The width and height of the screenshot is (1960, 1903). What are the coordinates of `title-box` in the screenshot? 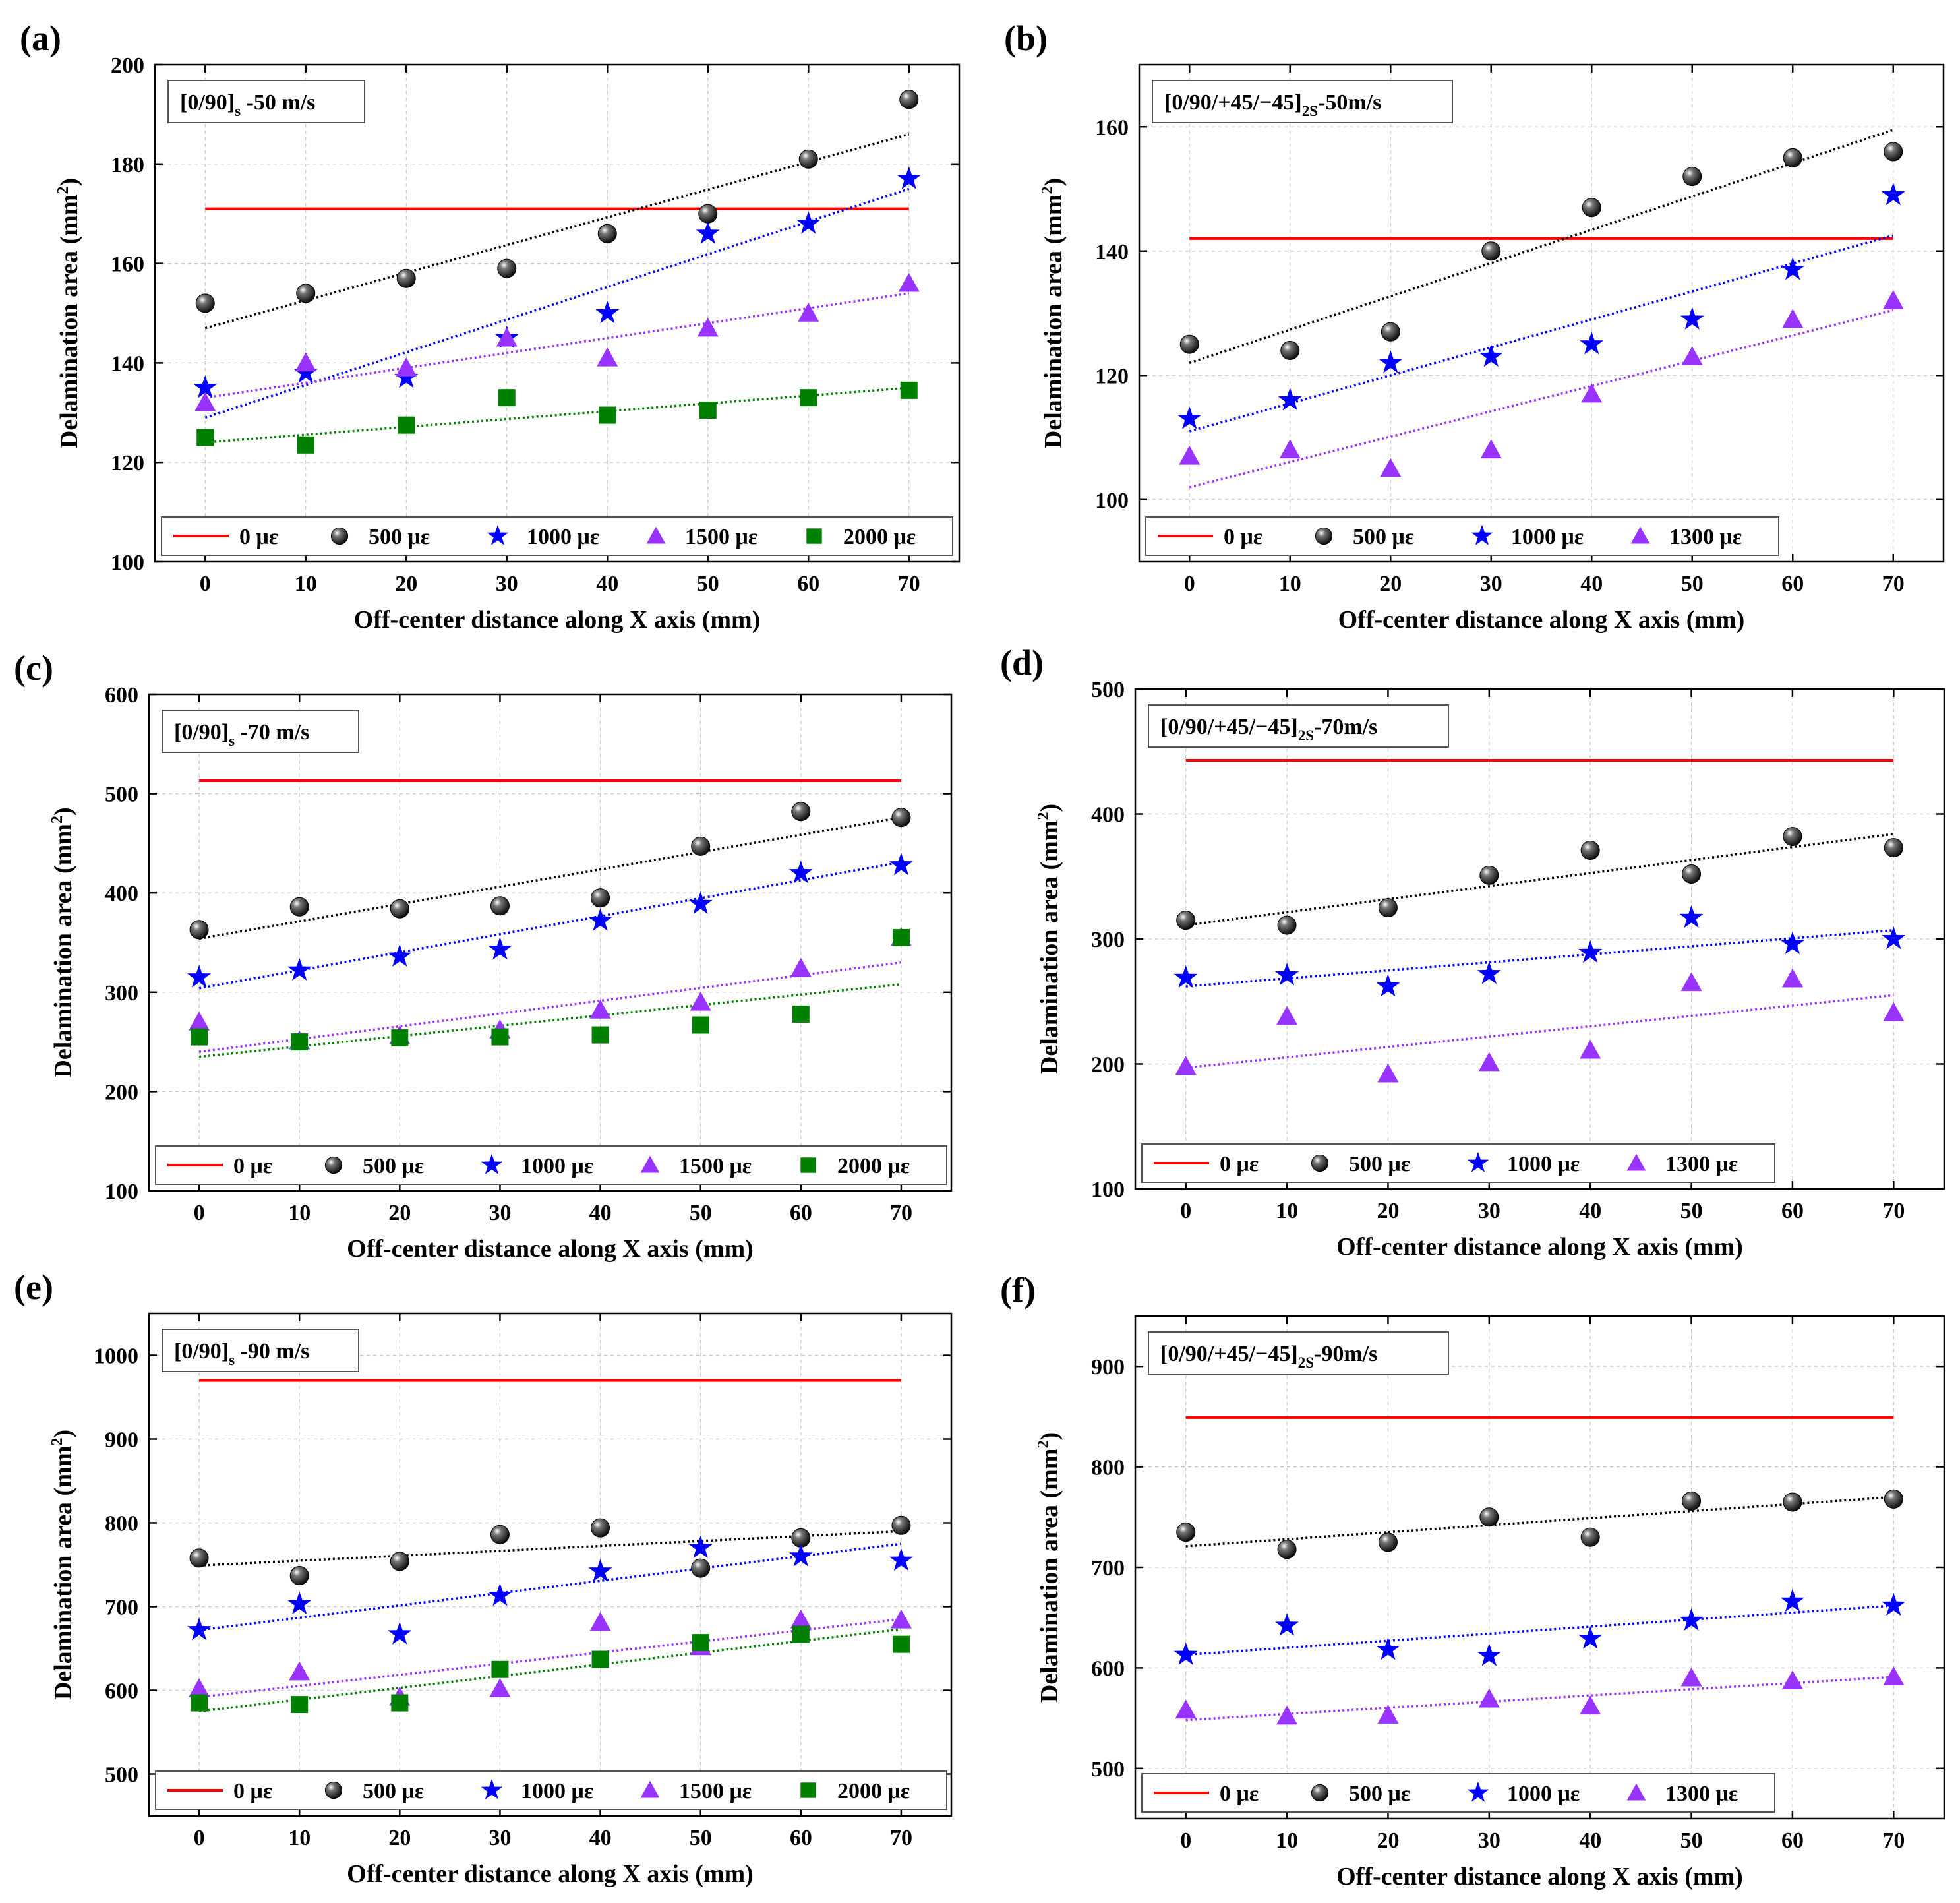 It's located at (260, 1350).